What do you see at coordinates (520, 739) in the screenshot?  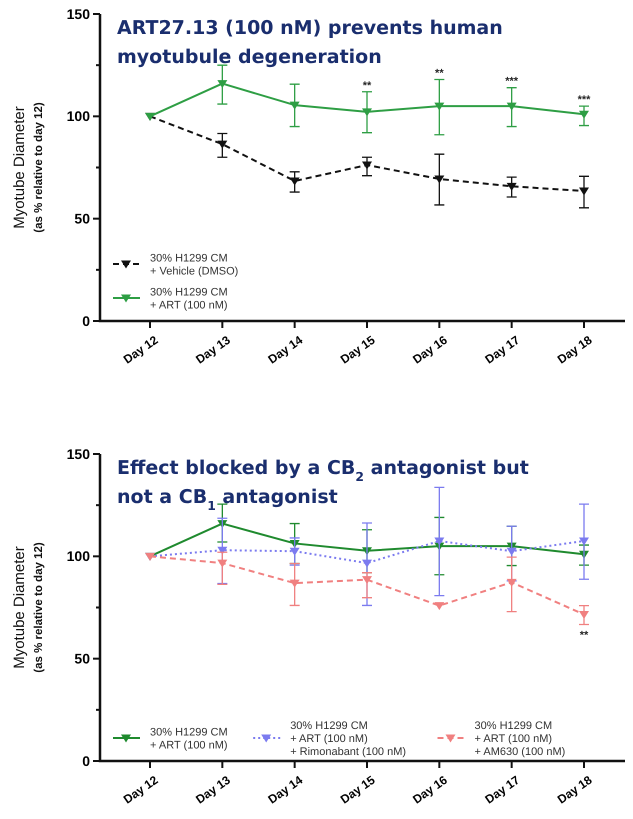 I see `legend-label: 30% H1299 CM + ART (100 nM) + AM630 (100 nM)` at bounding box center [520, 739].